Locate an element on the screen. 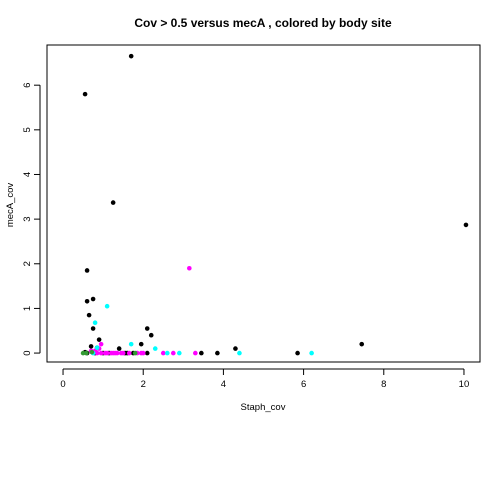  x-axis-label: Staph_cov is located at coordinates (263, 407).